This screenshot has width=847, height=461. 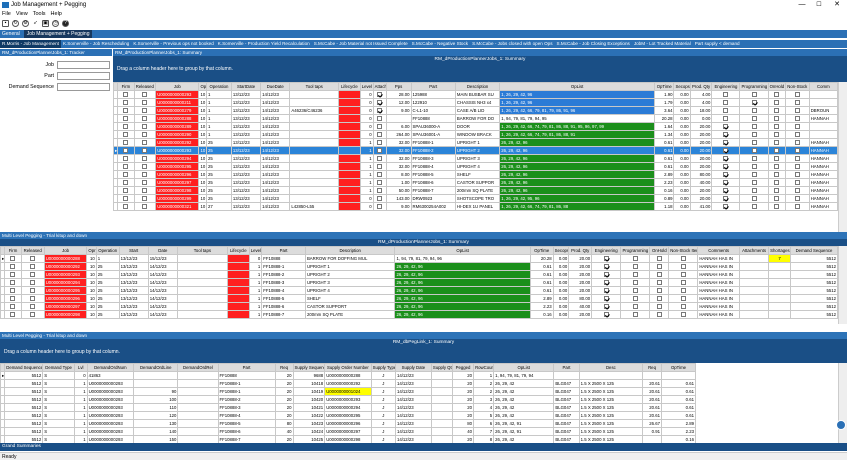 What do you see at coordinates (65, 23) in the screenshot?
I see `help-icon: ?` at bounding box center [65, 23].